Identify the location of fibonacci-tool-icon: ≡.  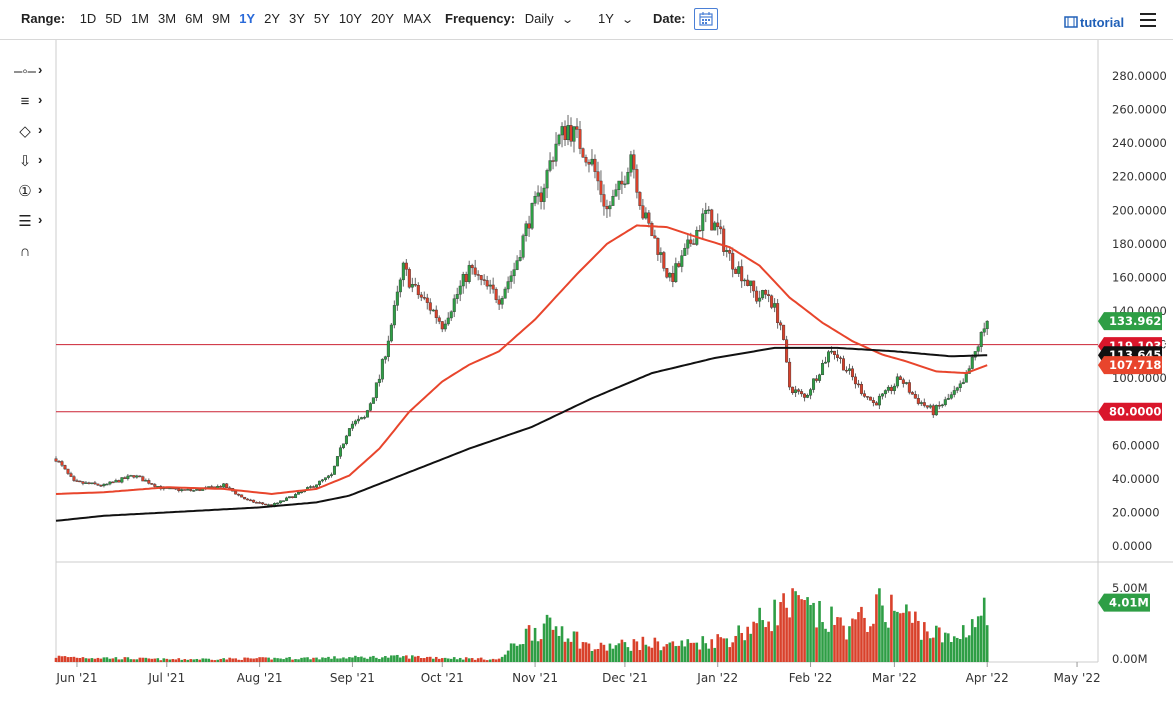
(25, 101).